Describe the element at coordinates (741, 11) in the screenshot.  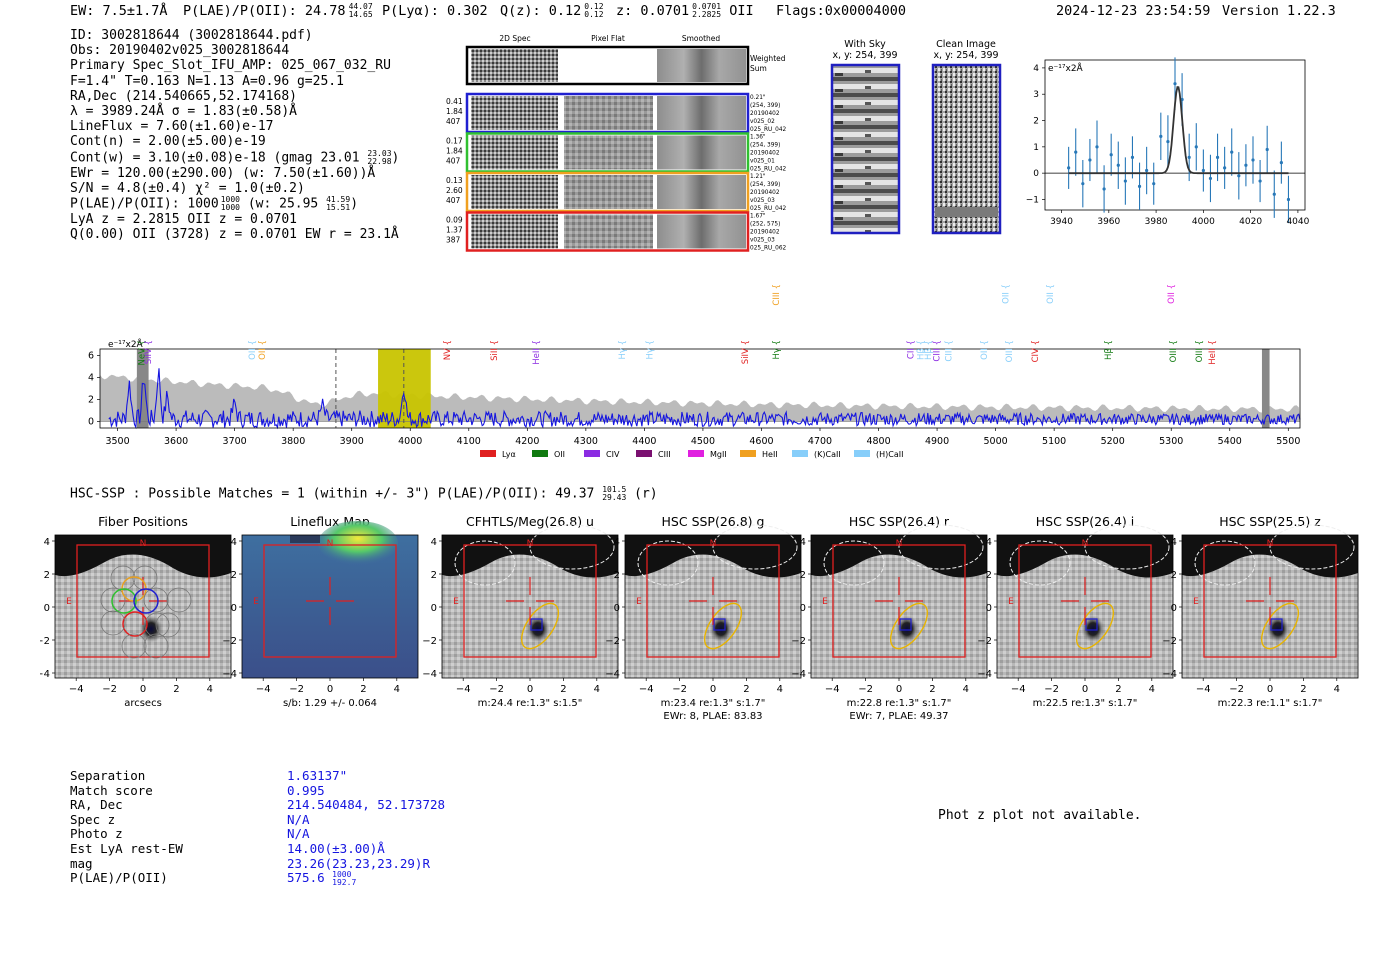
I see `header-z-line: OII` at that location.